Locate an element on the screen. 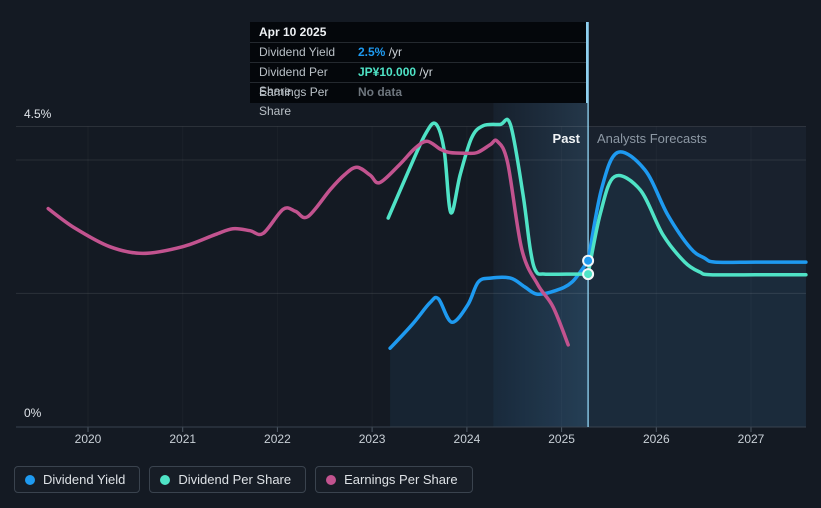 The width and height of the screenshot is (821, 508). today-marker-dividend-per-share is located at coordinates (588, 274).